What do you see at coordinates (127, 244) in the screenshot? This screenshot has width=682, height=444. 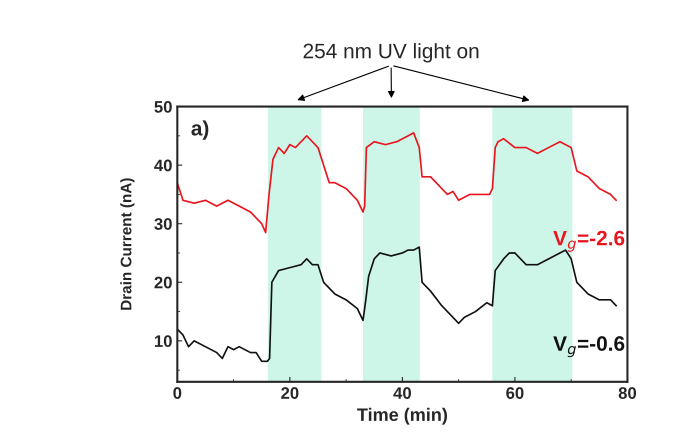 I see `y-axis-title: Drain Current (nA)` at bounding box center [127, 244].